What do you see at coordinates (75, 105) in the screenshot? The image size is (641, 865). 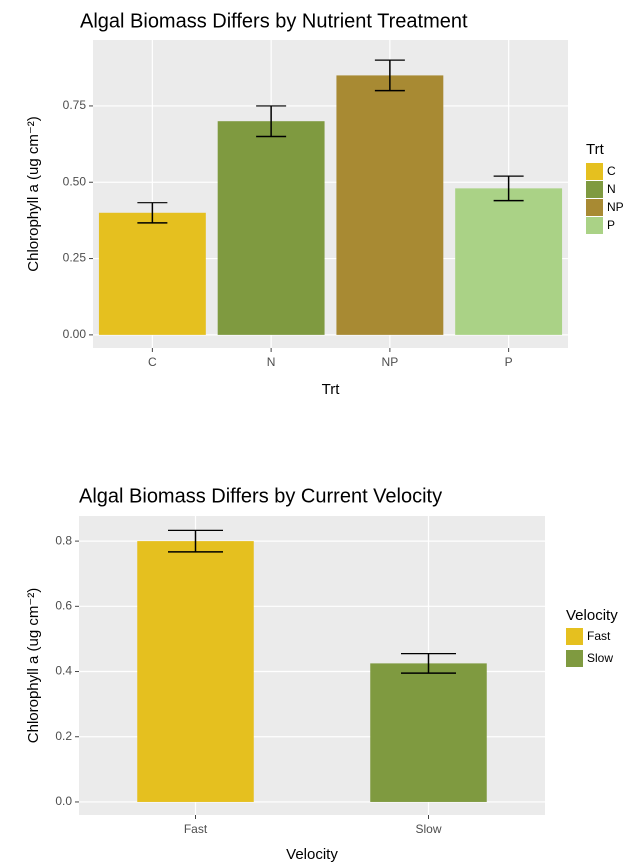 I see `y-tick-label: 0.75` at bounding box center [75, 105].